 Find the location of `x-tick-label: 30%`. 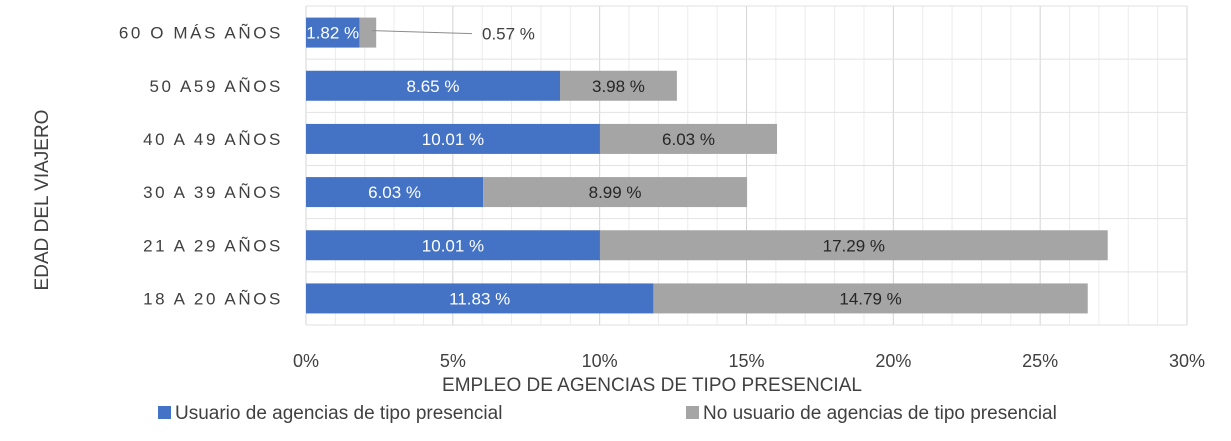

x-tick-label: 30% is located at coordinates (1187, 361).